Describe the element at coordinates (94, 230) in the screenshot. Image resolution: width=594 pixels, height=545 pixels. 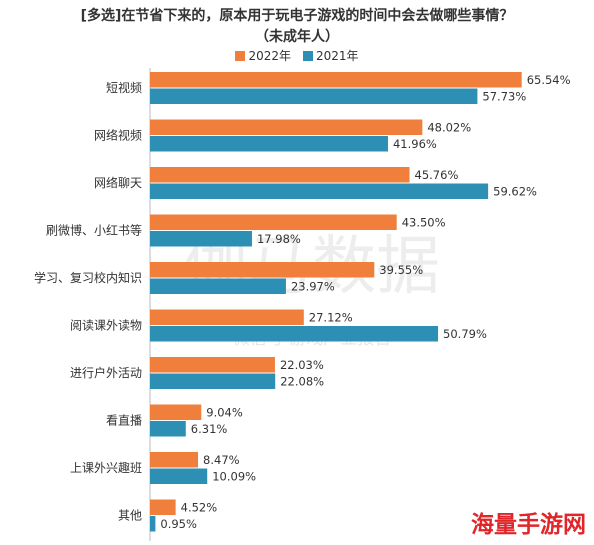
I see `category-label: 刷微博、小红书等` at that location.